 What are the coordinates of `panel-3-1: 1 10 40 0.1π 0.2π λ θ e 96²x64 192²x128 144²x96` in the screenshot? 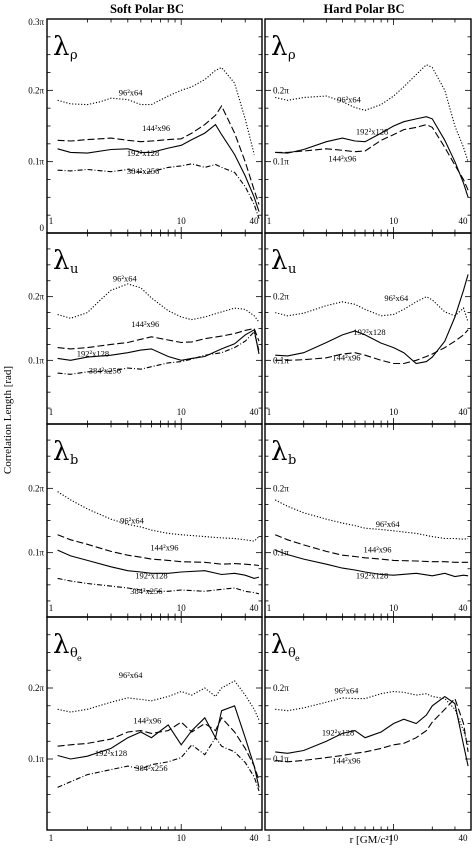 It's located at (368, 729).